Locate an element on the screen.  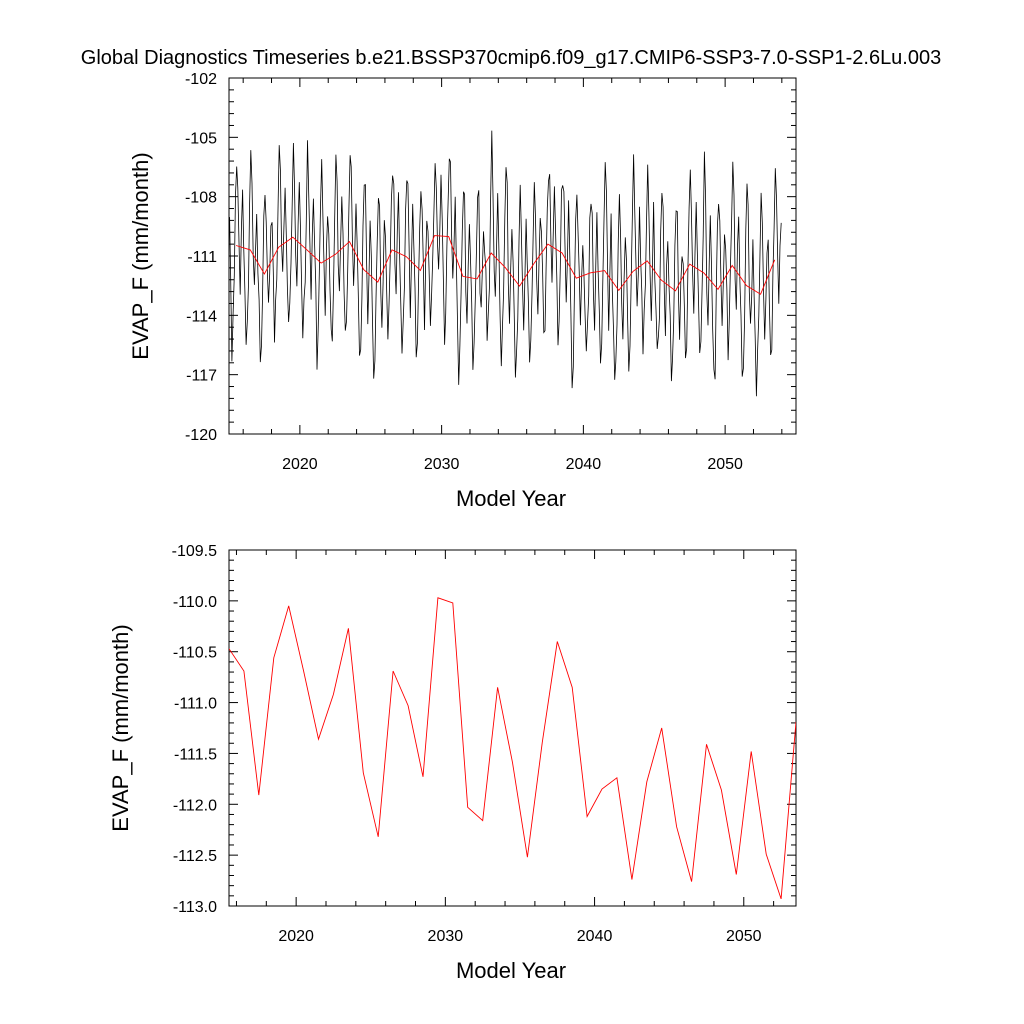
top-y-tick-label: -102 is located at coordinates (201, 79).